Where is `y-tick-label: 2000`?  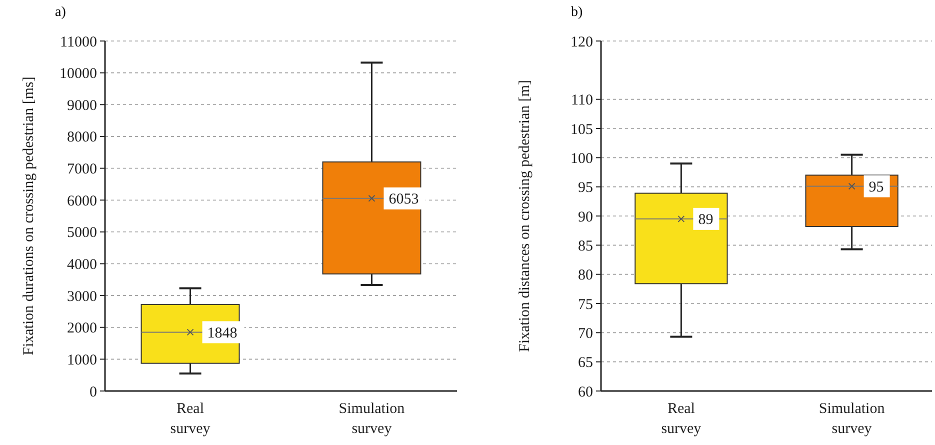 y-tick-label: 2000 is located at coordinates (82, 328).